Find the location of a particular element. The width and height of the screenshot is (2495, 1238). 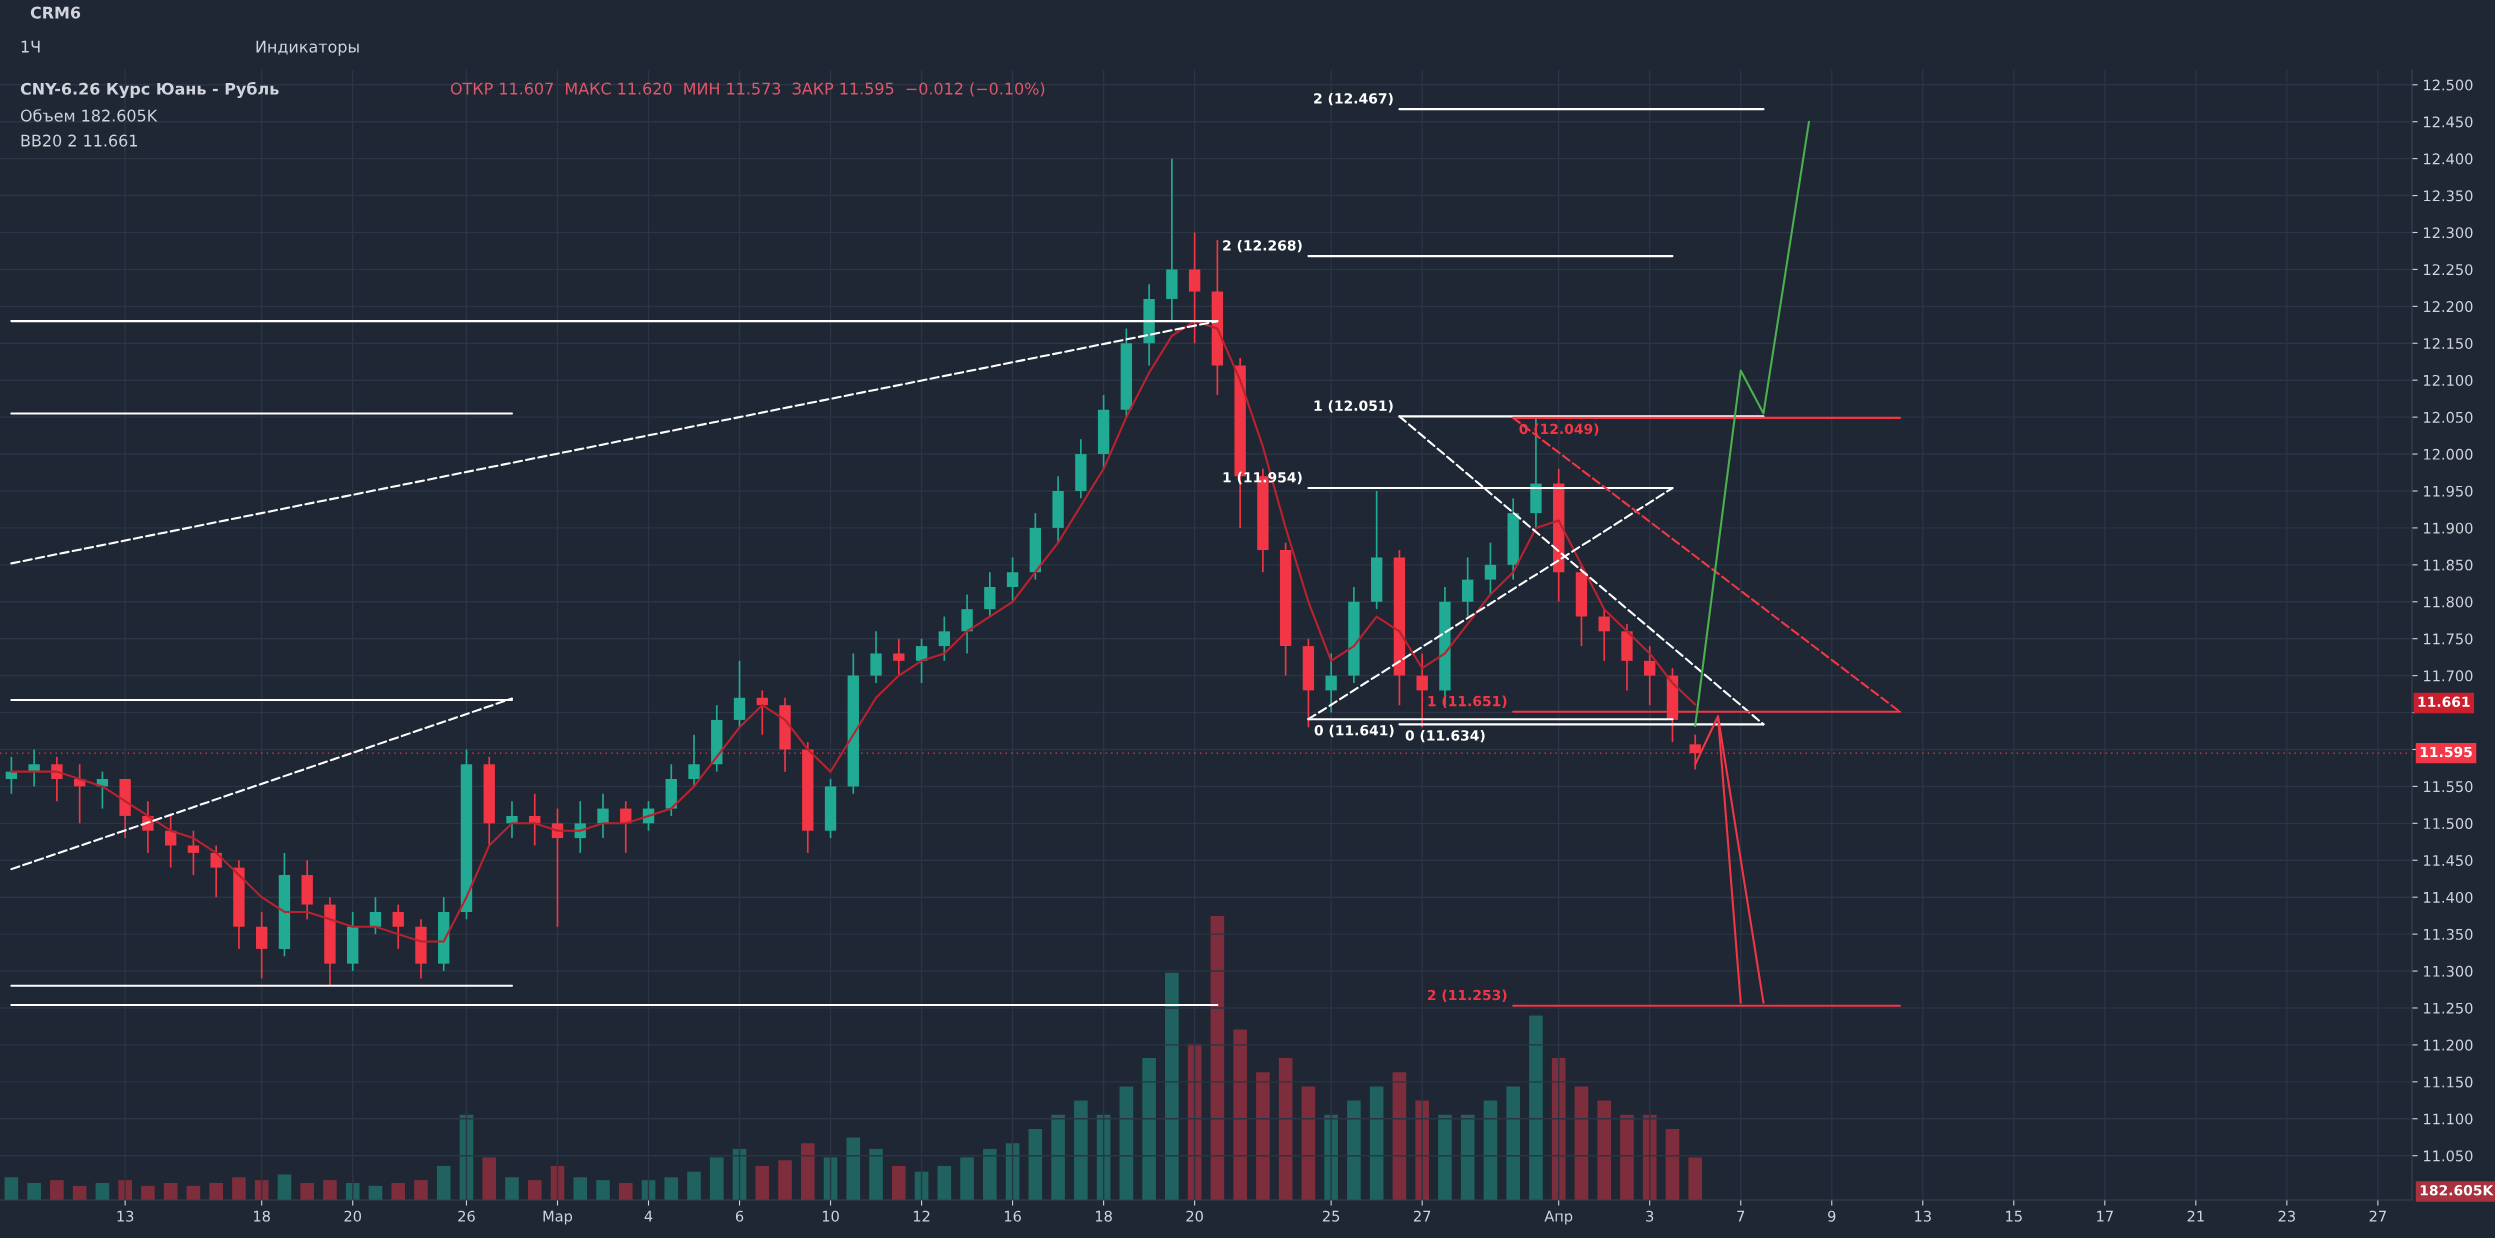

x-tick-label: 26 is located at coordinates (466, 1216).